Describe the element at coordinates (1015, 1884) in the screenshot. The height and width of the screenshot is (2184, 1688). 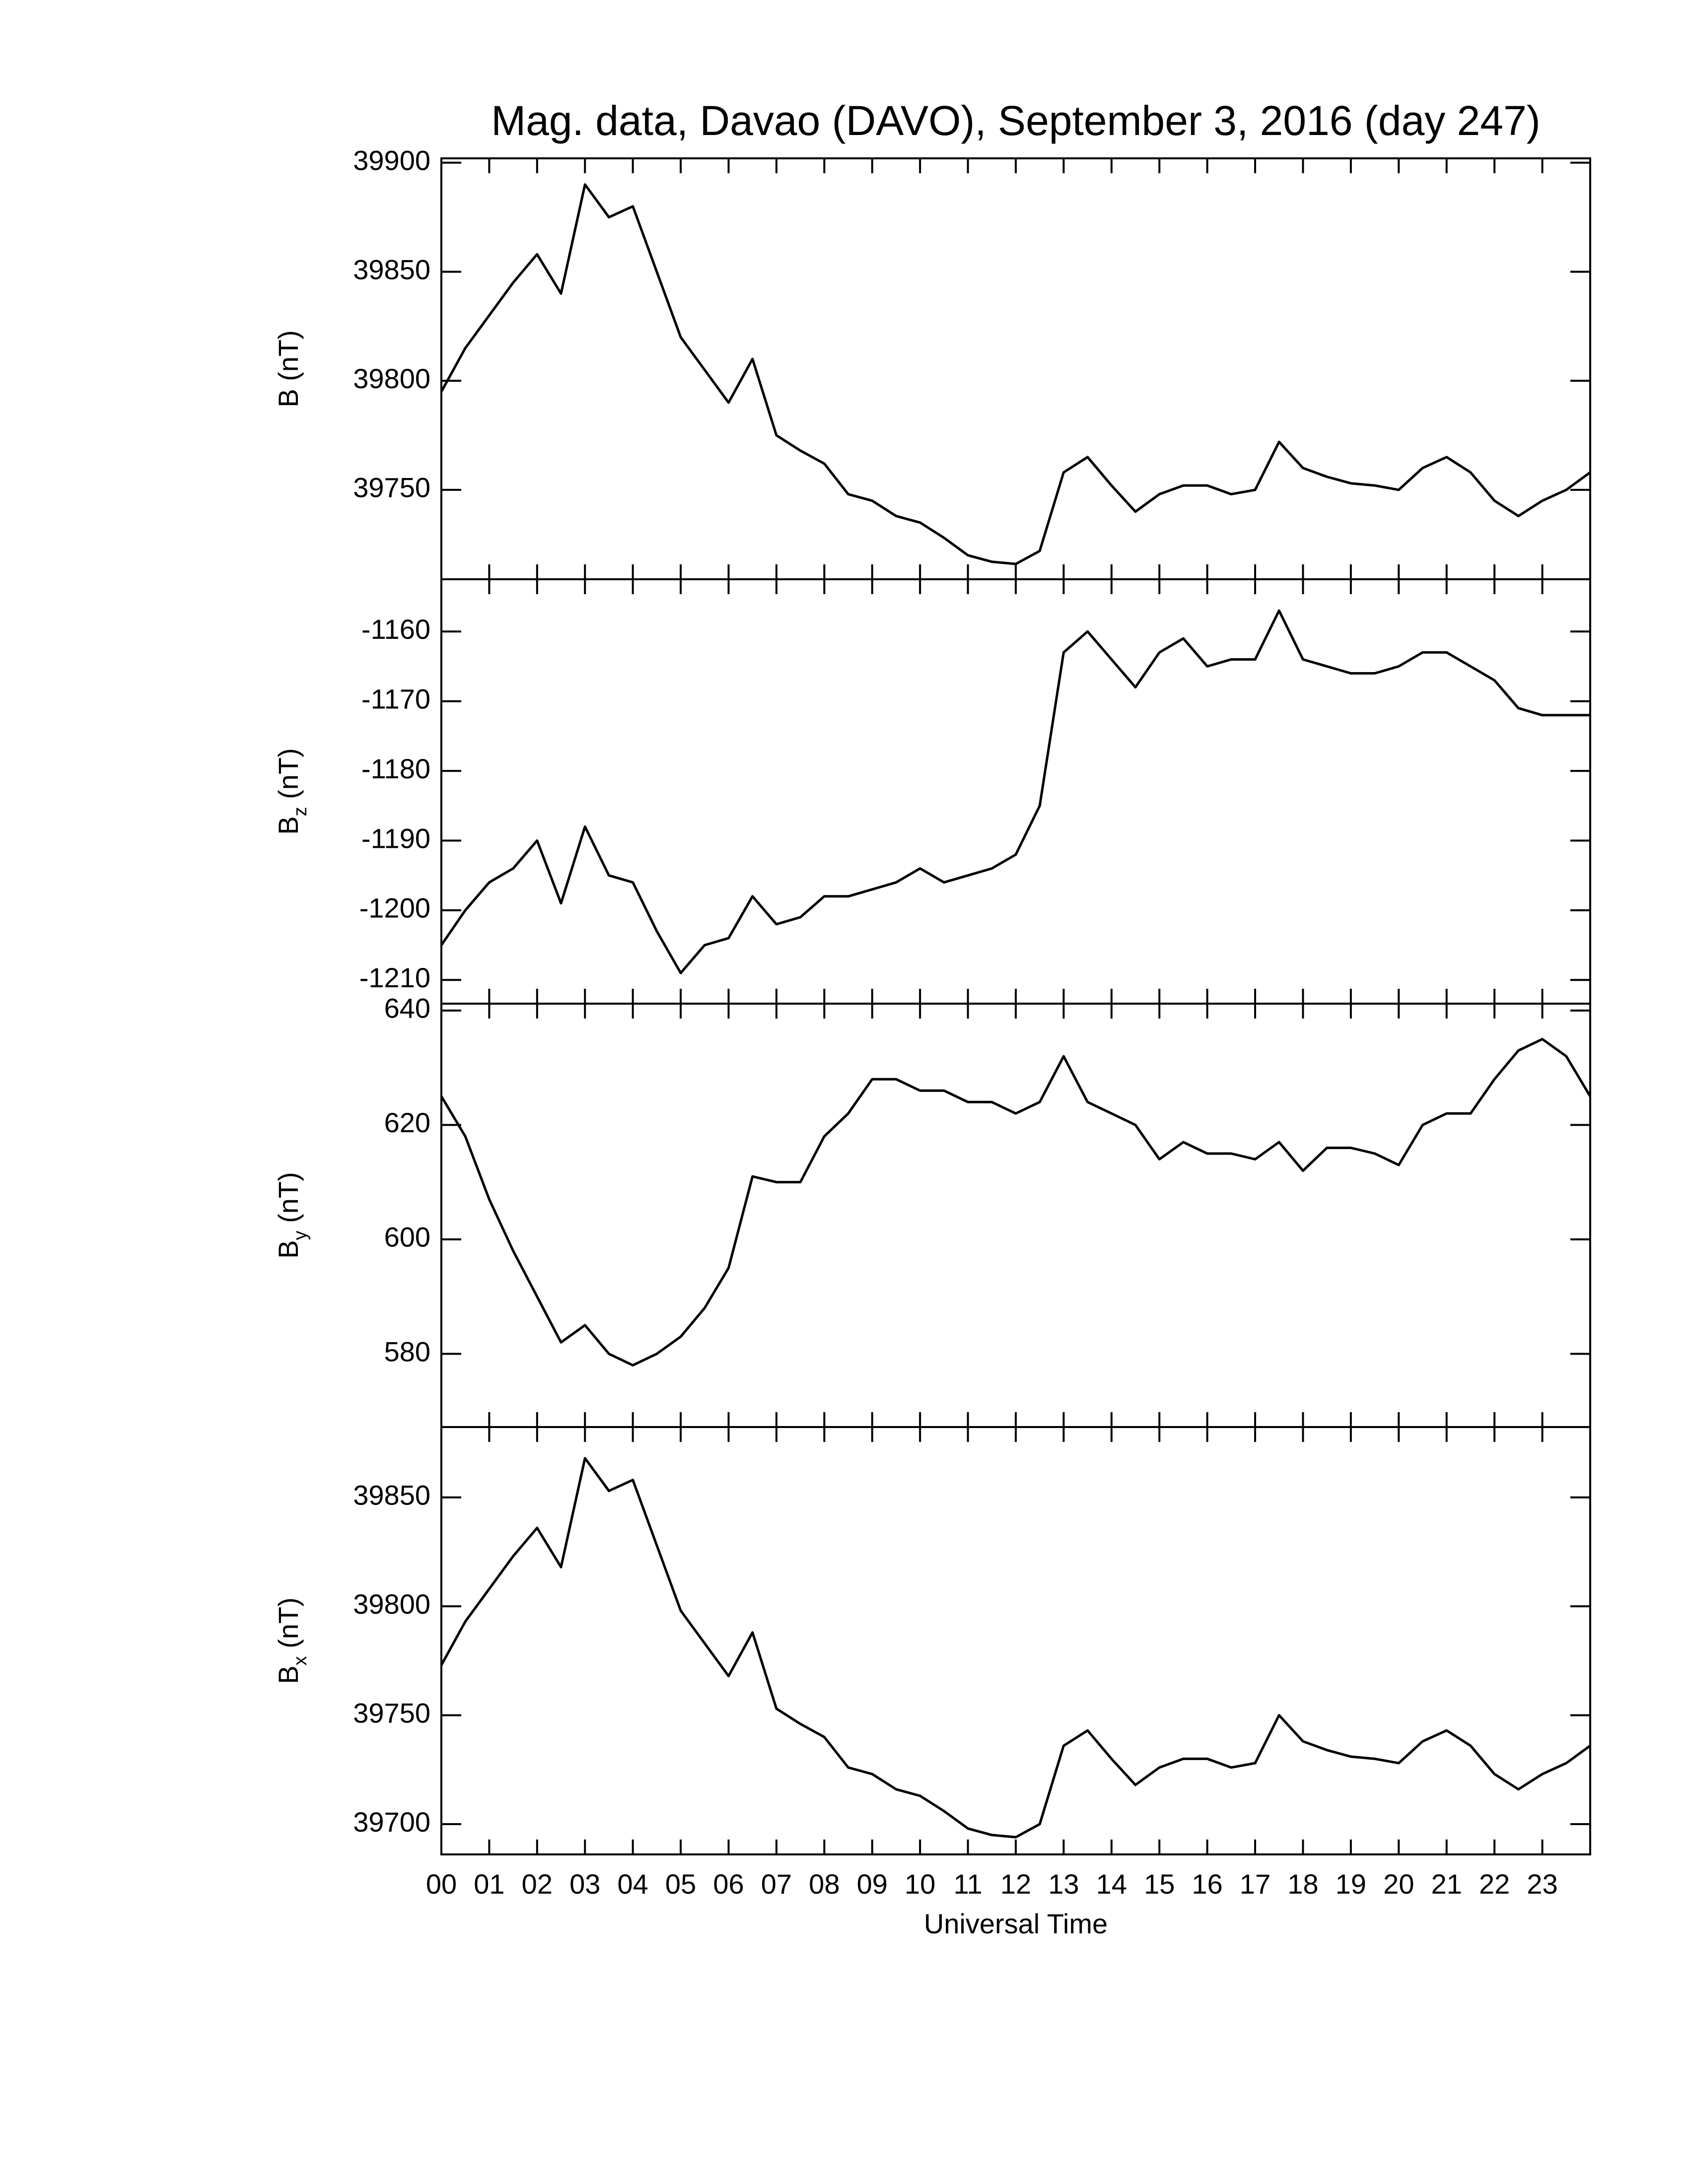
I see `x-tick-label: 12` at that location.